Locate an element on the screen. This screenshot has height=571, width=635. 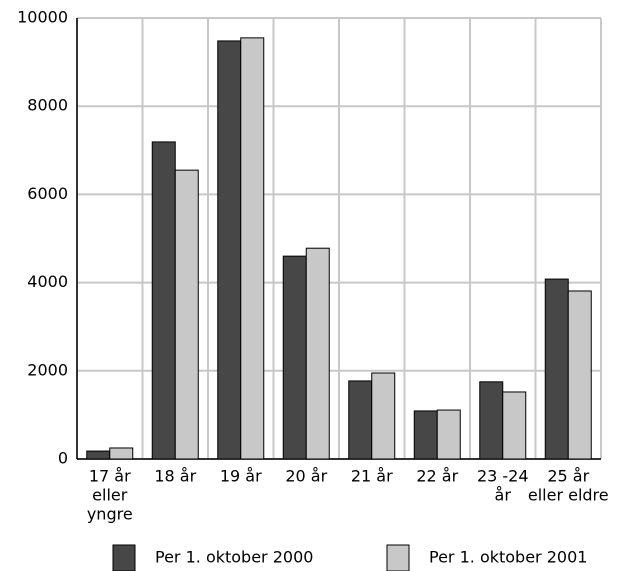
x-tick-label: 22 år is located at coordinates (437, 476).